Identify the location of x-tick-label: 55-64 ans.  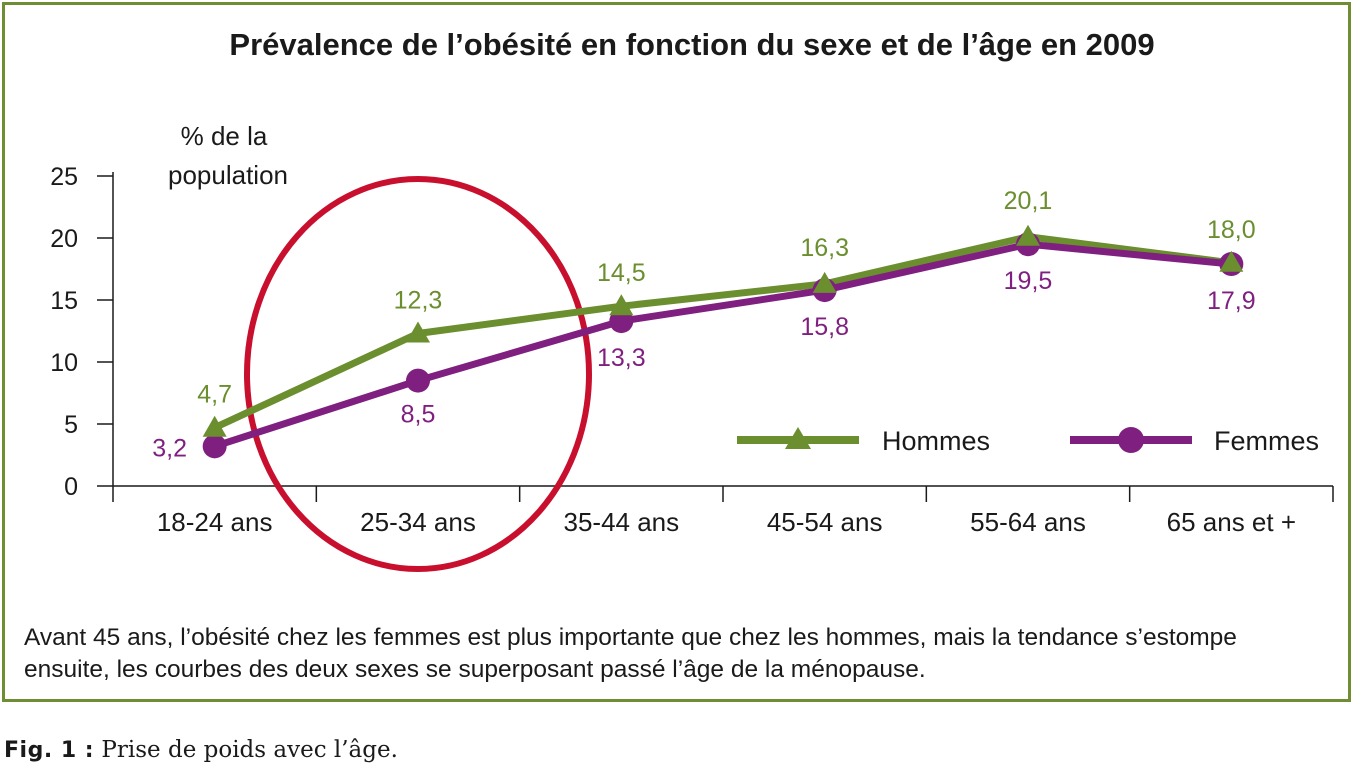
(1028, 522).